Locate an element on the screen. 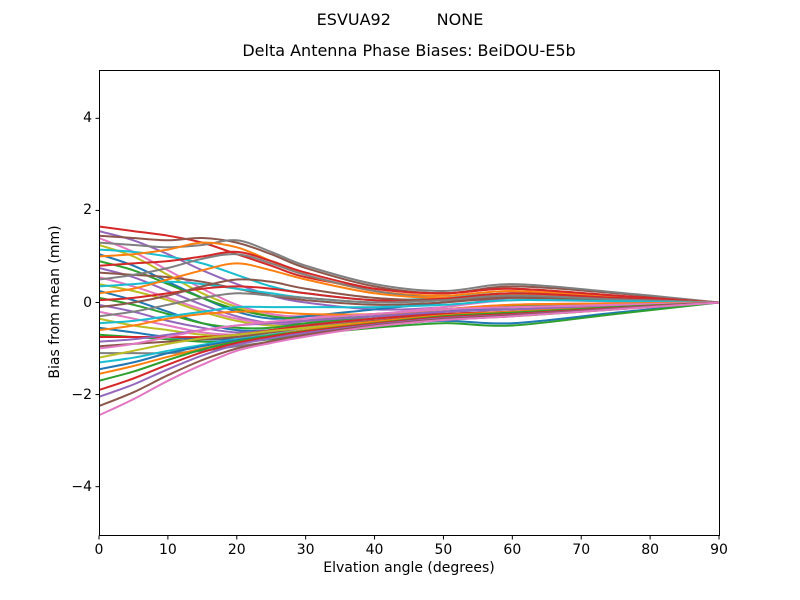  x-tick-label: 0 is located at coordinates (99, 550).